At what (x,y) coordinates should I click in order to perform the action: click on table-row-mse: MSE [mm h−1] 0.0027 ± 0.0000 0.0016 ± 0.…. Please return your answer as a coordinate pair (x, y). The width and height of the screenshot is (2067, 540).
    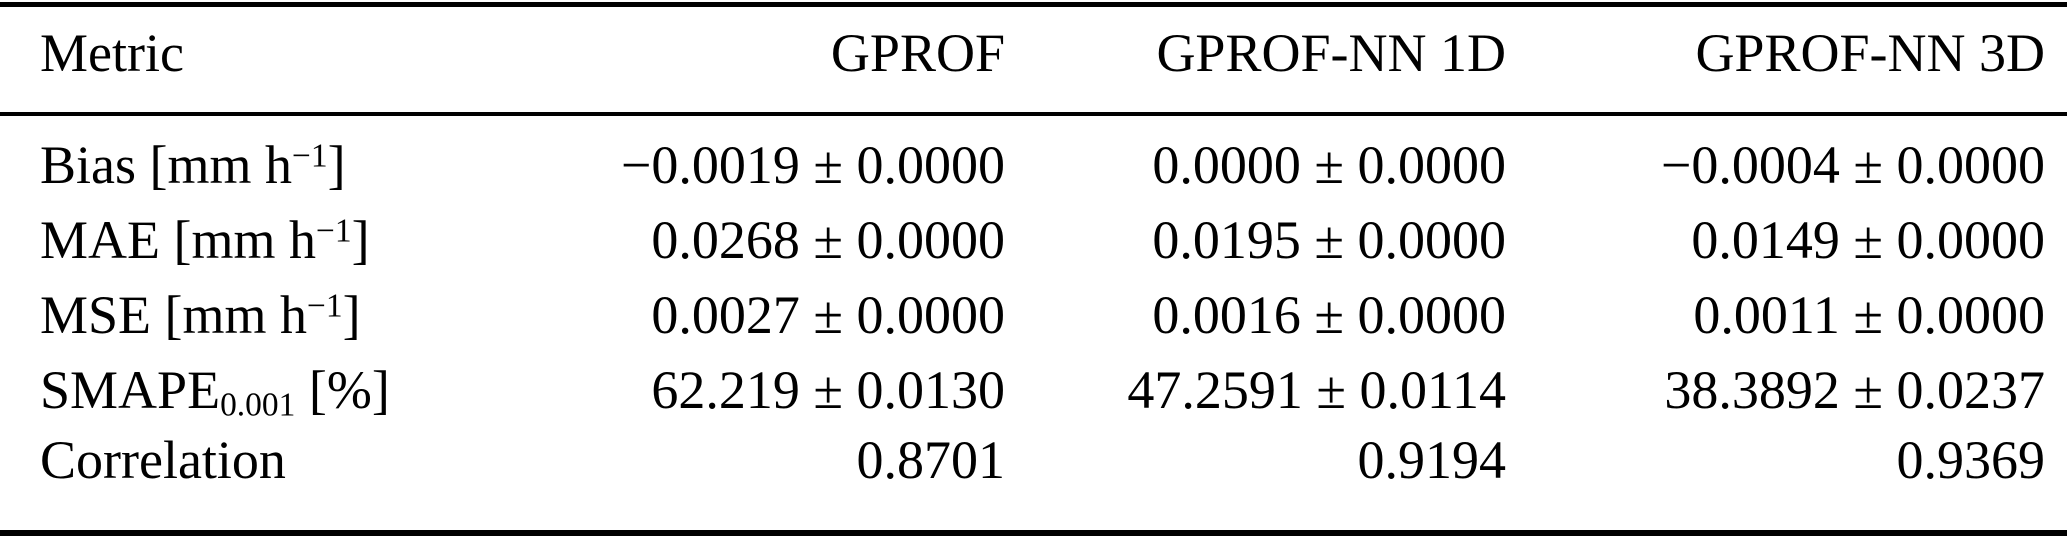
    Looking at the image, I should click on (1033, 314).